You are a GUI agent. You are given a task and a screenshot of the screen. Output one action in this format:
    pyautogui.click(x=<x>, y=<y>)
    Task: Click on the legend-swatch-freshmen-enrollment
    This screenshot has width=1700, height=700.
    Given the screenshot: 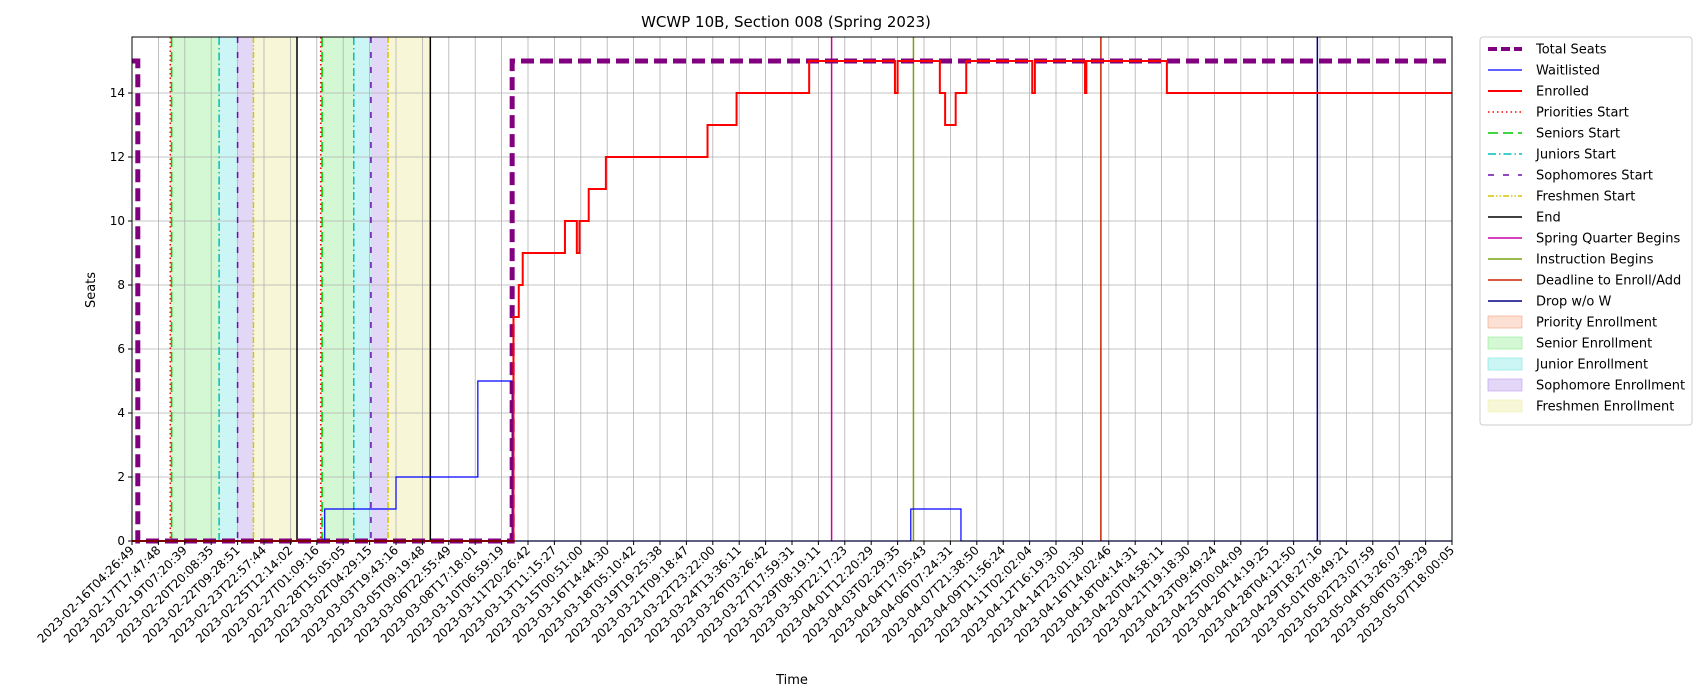 What is the action you would take?
    pyautogui.click(x=1505, y=406)
    